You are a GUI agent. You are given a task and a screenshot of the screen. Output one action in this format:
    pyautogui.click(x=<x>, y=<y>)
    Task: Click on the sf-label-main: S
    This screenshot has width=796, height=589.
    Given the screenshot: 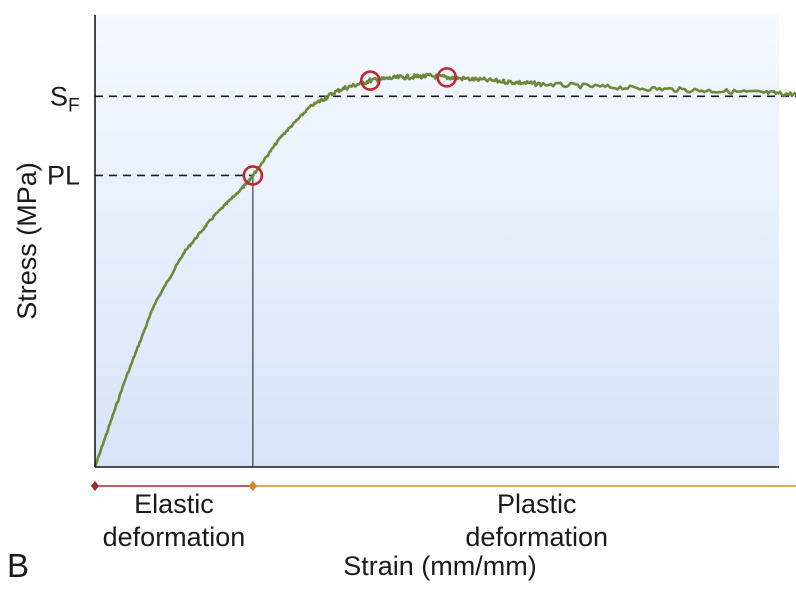 What is the action you would take?
    pyautogui.click(x=59, y=96)
    